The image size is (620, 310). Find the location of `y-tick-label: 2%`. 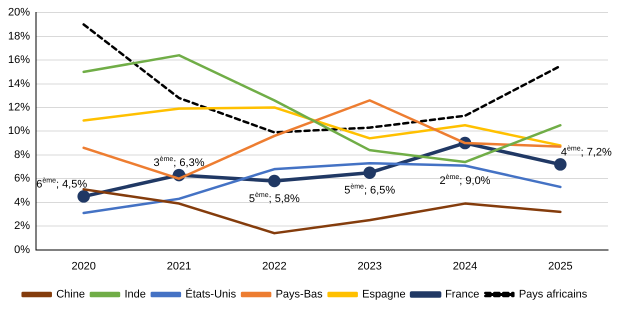

y-tick-label: 2% is located at coordinates (22, 226).